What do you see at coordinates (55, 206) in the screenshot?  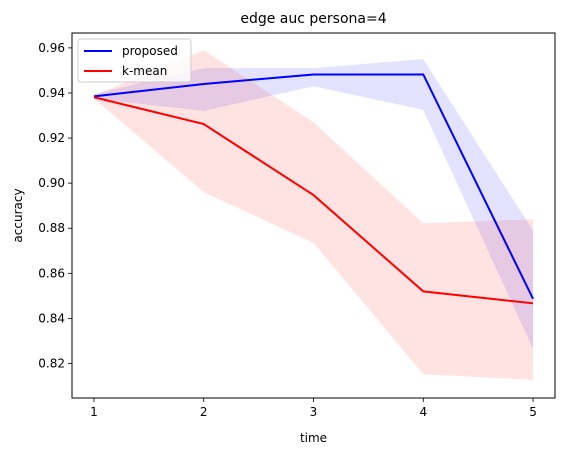 I see `y-axis-ticks: 0.82 0.84 0.86 0.88 0.90 0.92 0.94 0.96` at bounding box center [55, 206].